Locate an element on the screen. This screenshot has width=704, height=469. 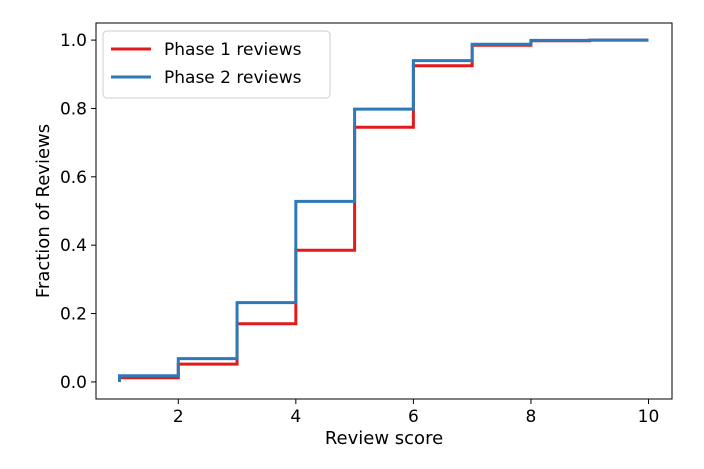
y-tick-label: 0.6 is located at coordinates (73, 178).